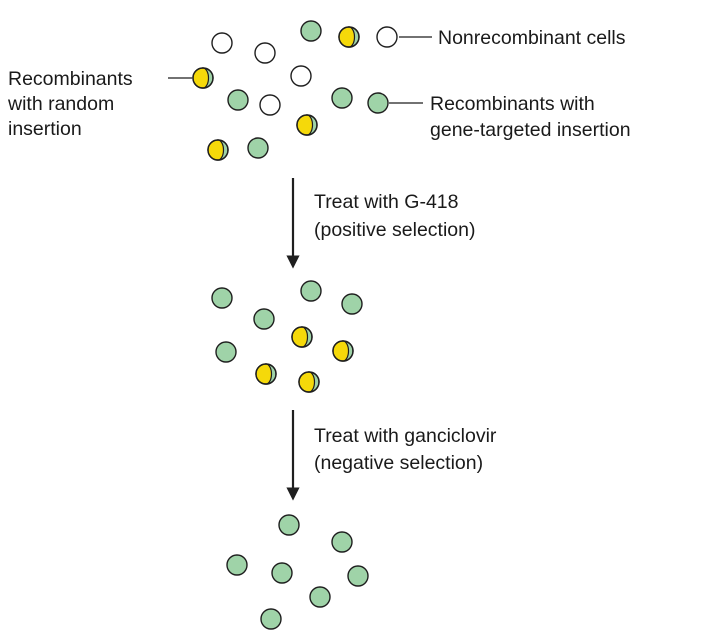  Describe the element at coordinates (405, 436) in the screenshot. I see `step2-line1: Treat with ganciclovir` at that location.